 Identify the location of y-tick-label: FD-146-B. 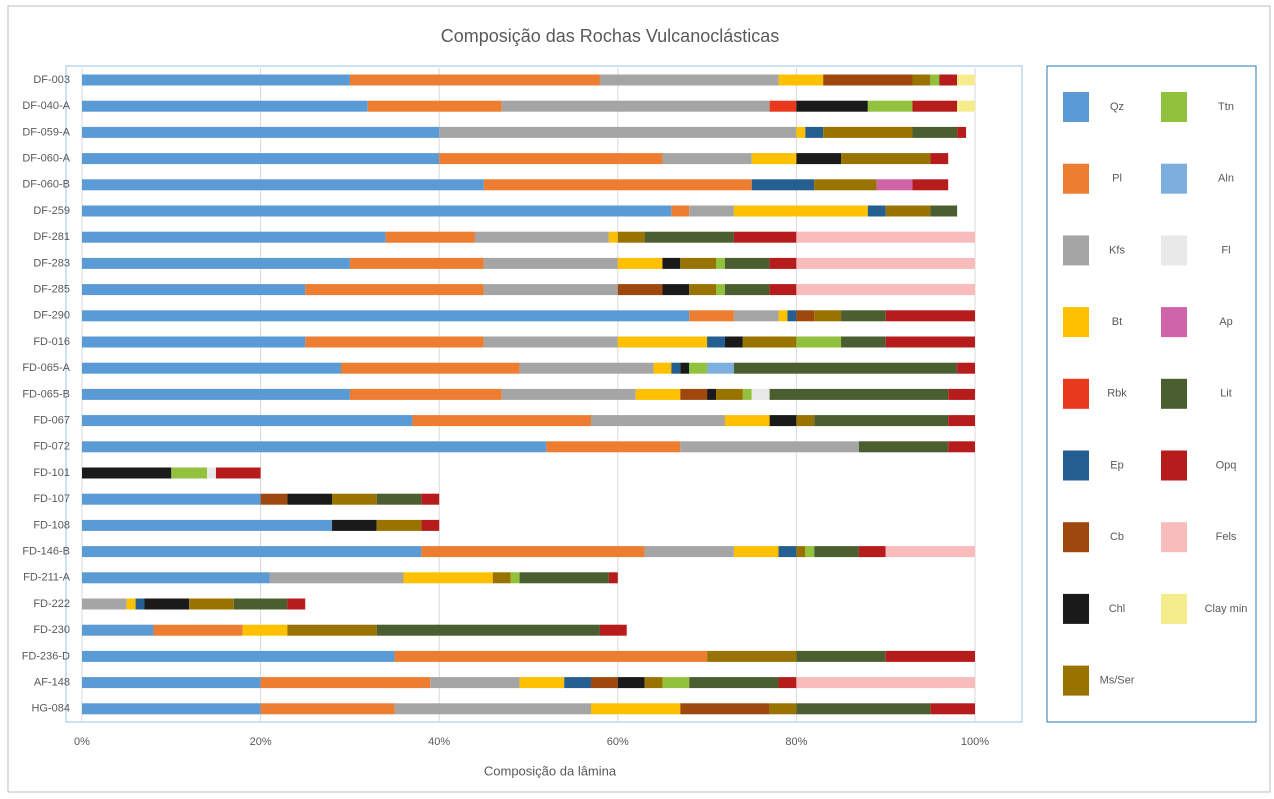
(46, 552).